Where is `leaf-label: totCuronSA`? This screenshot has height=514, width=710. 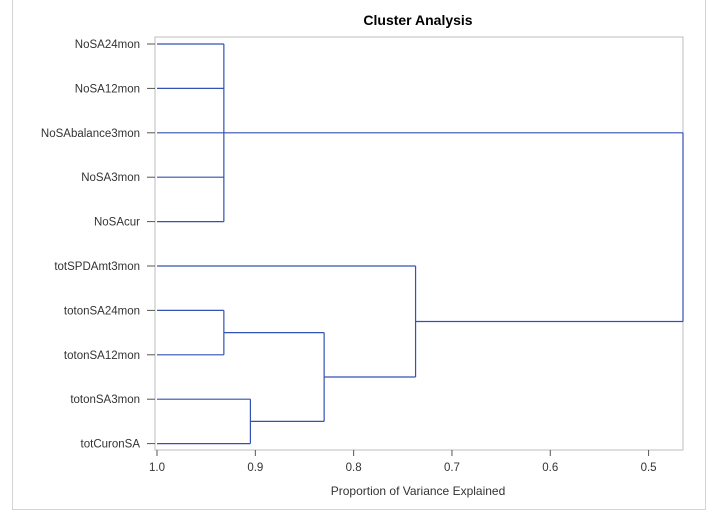
leaf-label: totCuronSA is located at coordinates (111, 445).